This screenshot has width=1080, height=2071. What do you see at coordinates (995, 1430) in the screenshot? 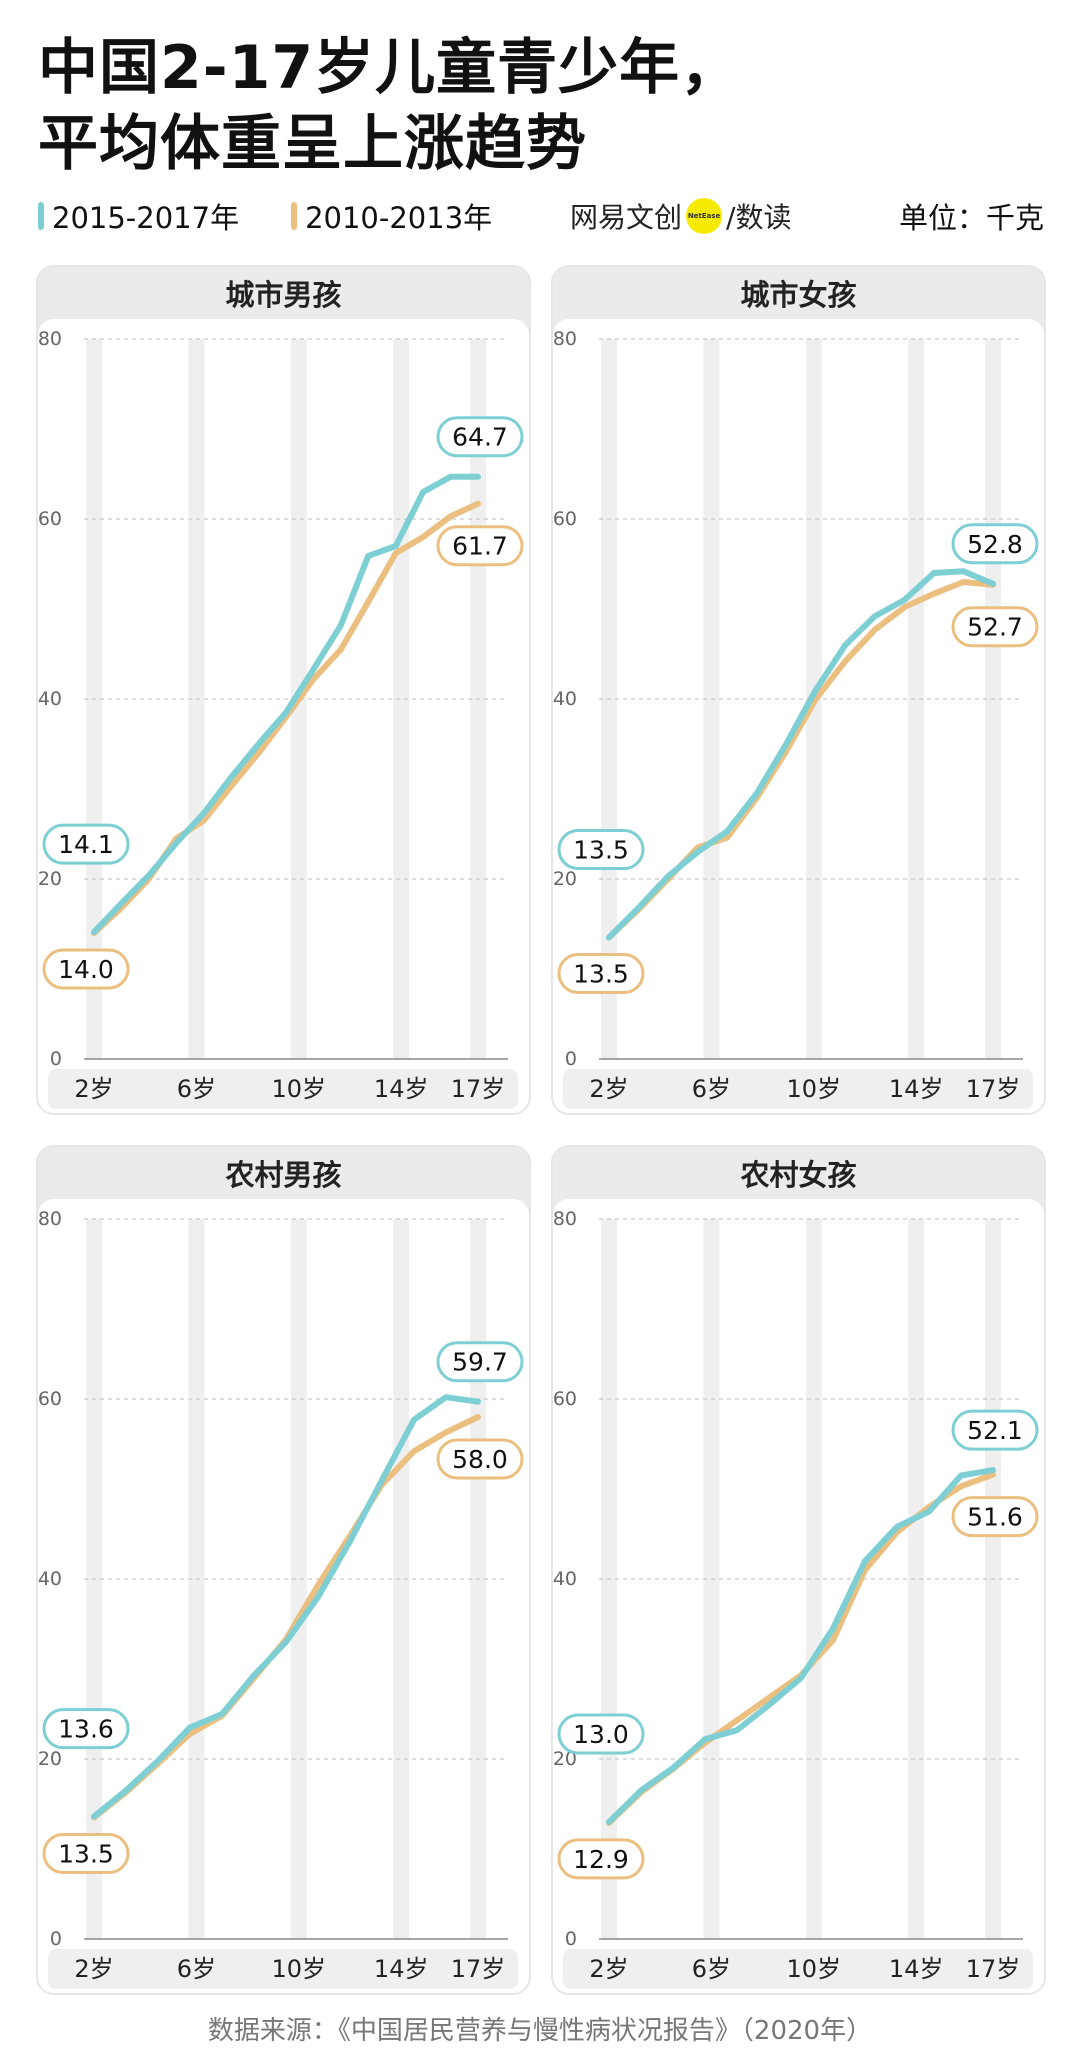
I see `end-label-2015: 52.1` at bounding box center [995, 1430].